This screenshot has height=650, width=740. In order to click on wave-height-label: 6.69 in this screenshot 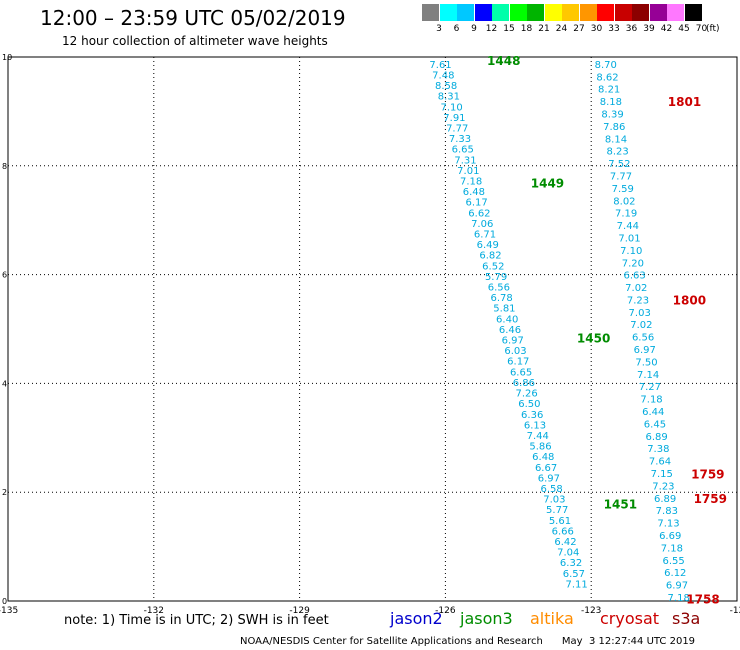, I will do `click(670, 536)`.